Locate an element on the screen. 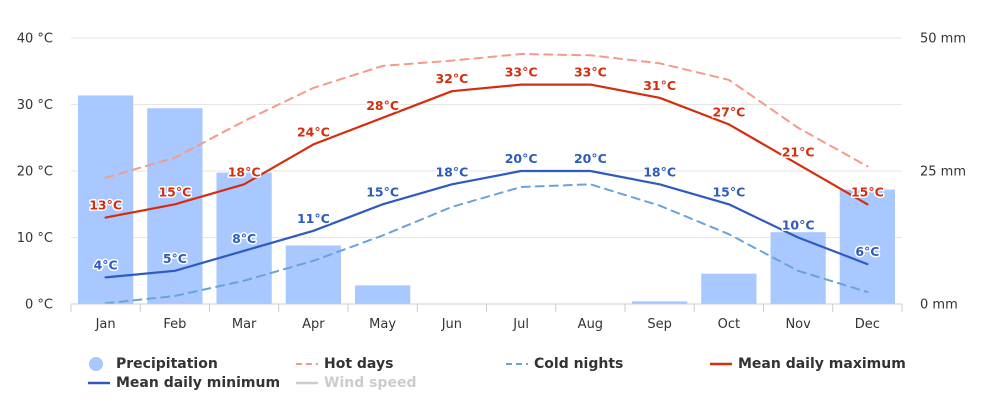 The image size is (997, 410). y-right-tick-label: 25 mm is located at coordinates (943, 172).